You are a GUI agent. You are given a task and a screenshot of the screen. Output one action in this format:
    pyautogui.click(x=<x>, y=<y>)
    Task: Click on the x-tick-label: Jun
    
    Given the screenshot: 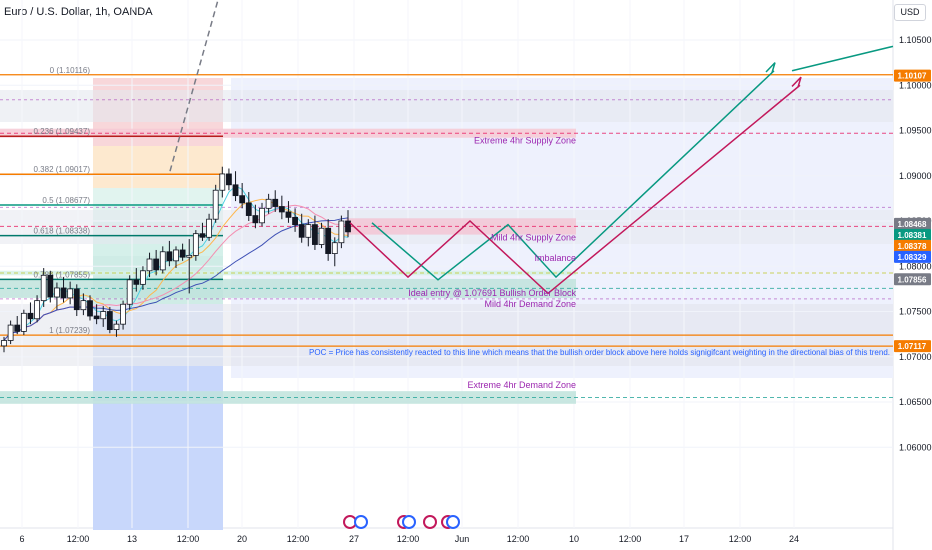 What is the action you would take?
    pyautogui.click(x=462, y=539)
    